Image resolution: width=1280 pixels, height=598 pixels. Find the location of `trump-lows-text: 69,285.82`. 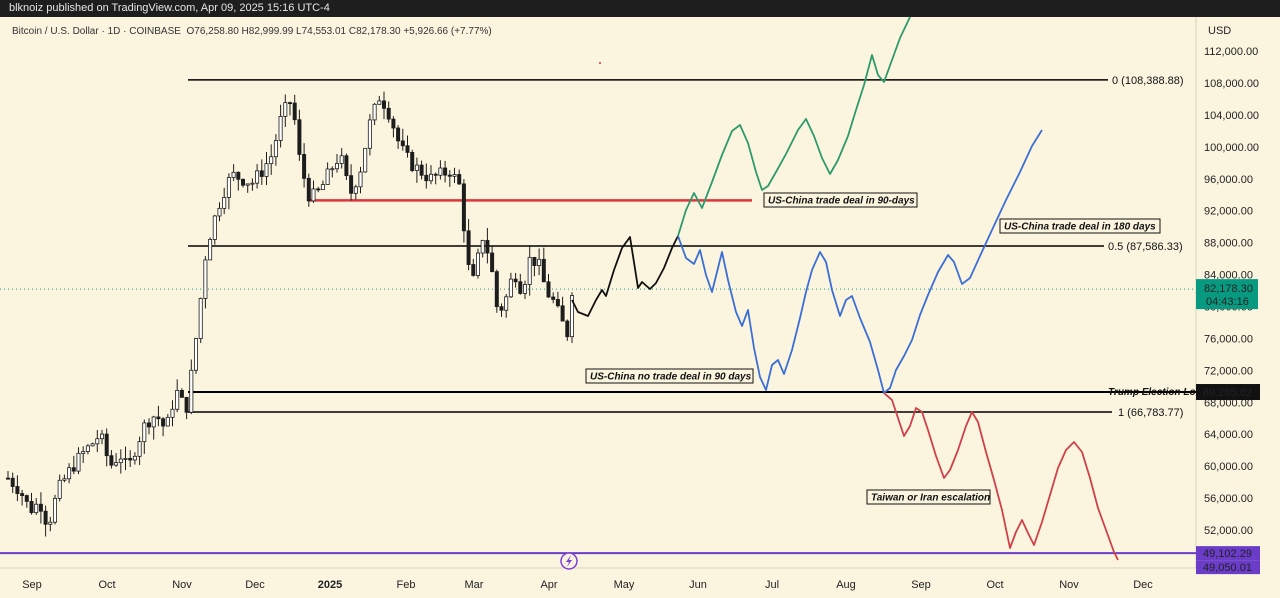

trump-lows-text: 69,285.82 is located at coordinates (1227, 393).